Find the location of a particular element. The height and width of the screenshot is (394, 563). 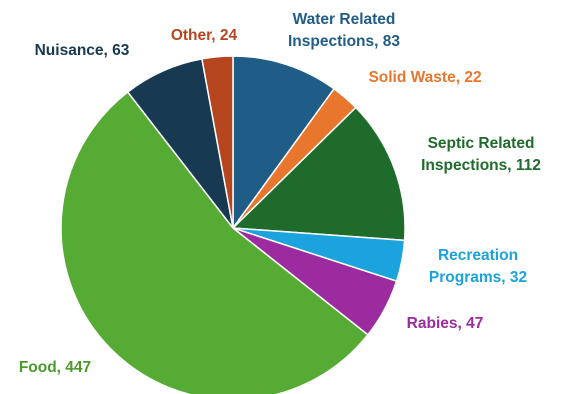

data-label-rabies: Rabies, 47 is located at coordinates (445, 323).